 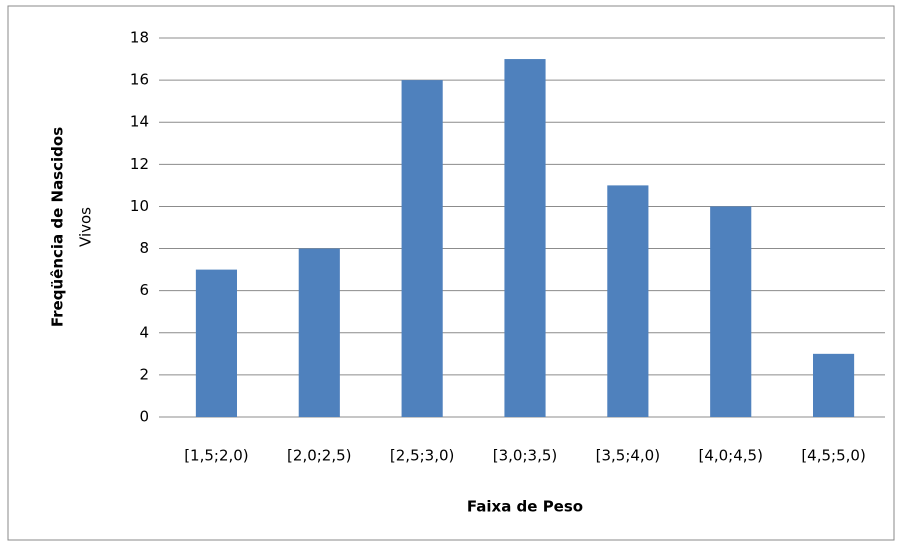 I want to click on x-tick-label: [4,0;4,5), so click(x=730, y=456).